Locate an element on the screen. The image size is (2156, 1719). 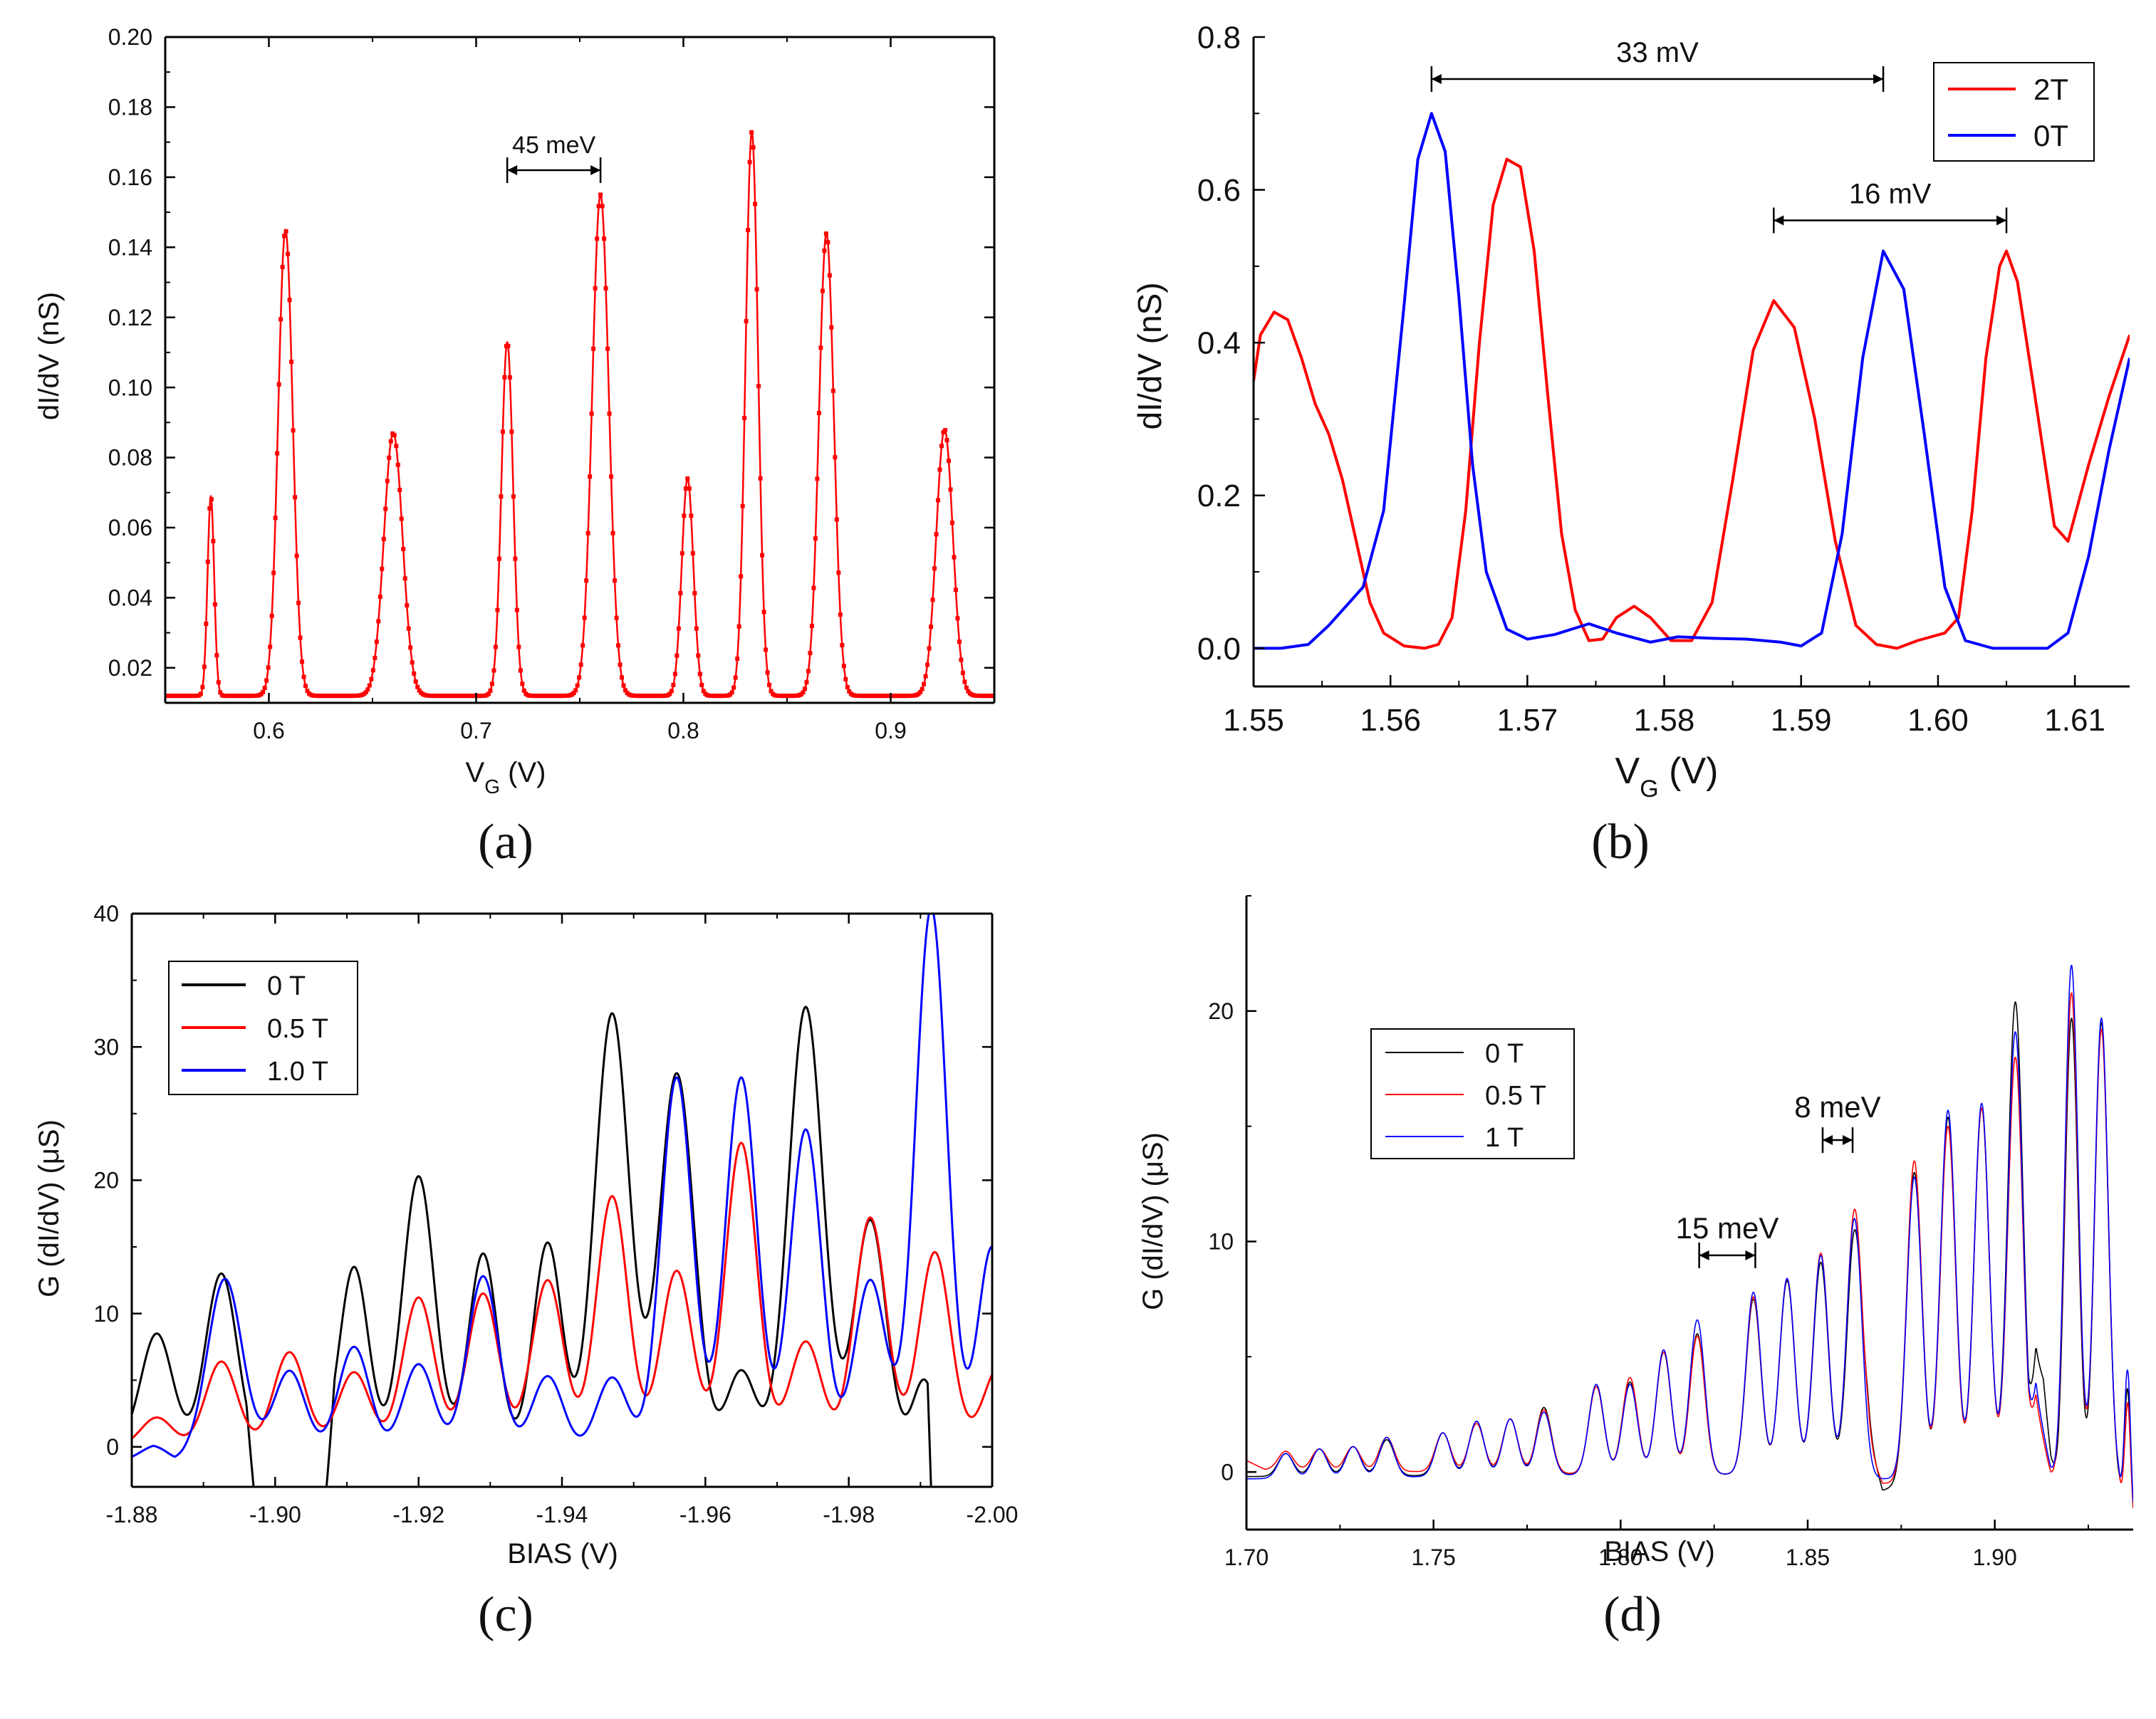
panel-a-x-axis-label: VG (V) is located at coordinates (506, 777).